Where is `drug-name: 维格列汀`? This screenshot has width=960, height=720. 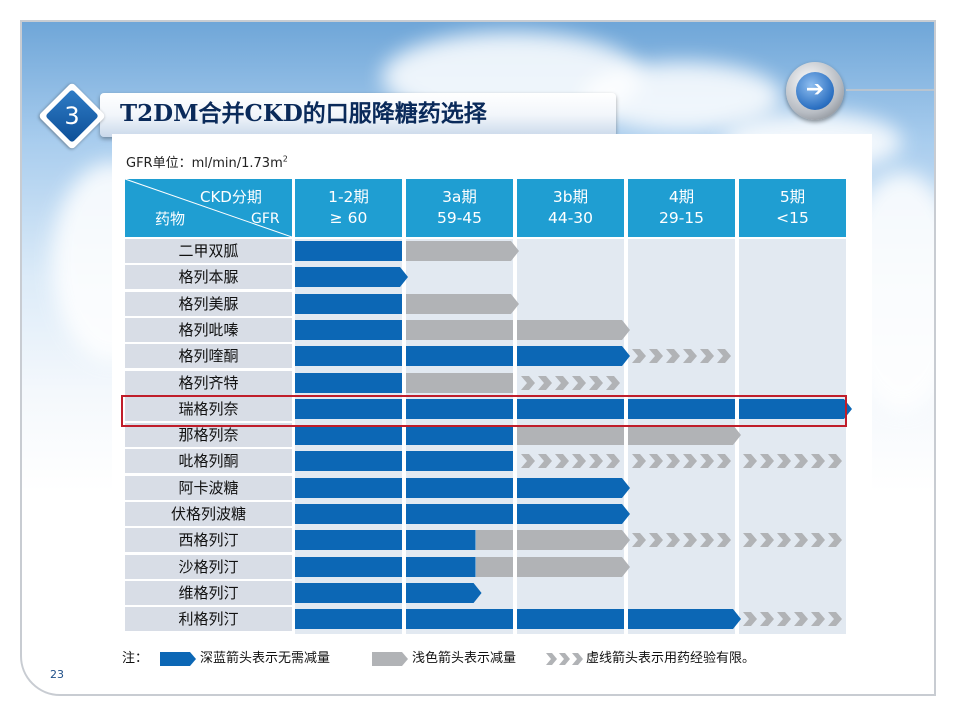 drug-name: 维格列汀 is located at coordinates (208, 592).